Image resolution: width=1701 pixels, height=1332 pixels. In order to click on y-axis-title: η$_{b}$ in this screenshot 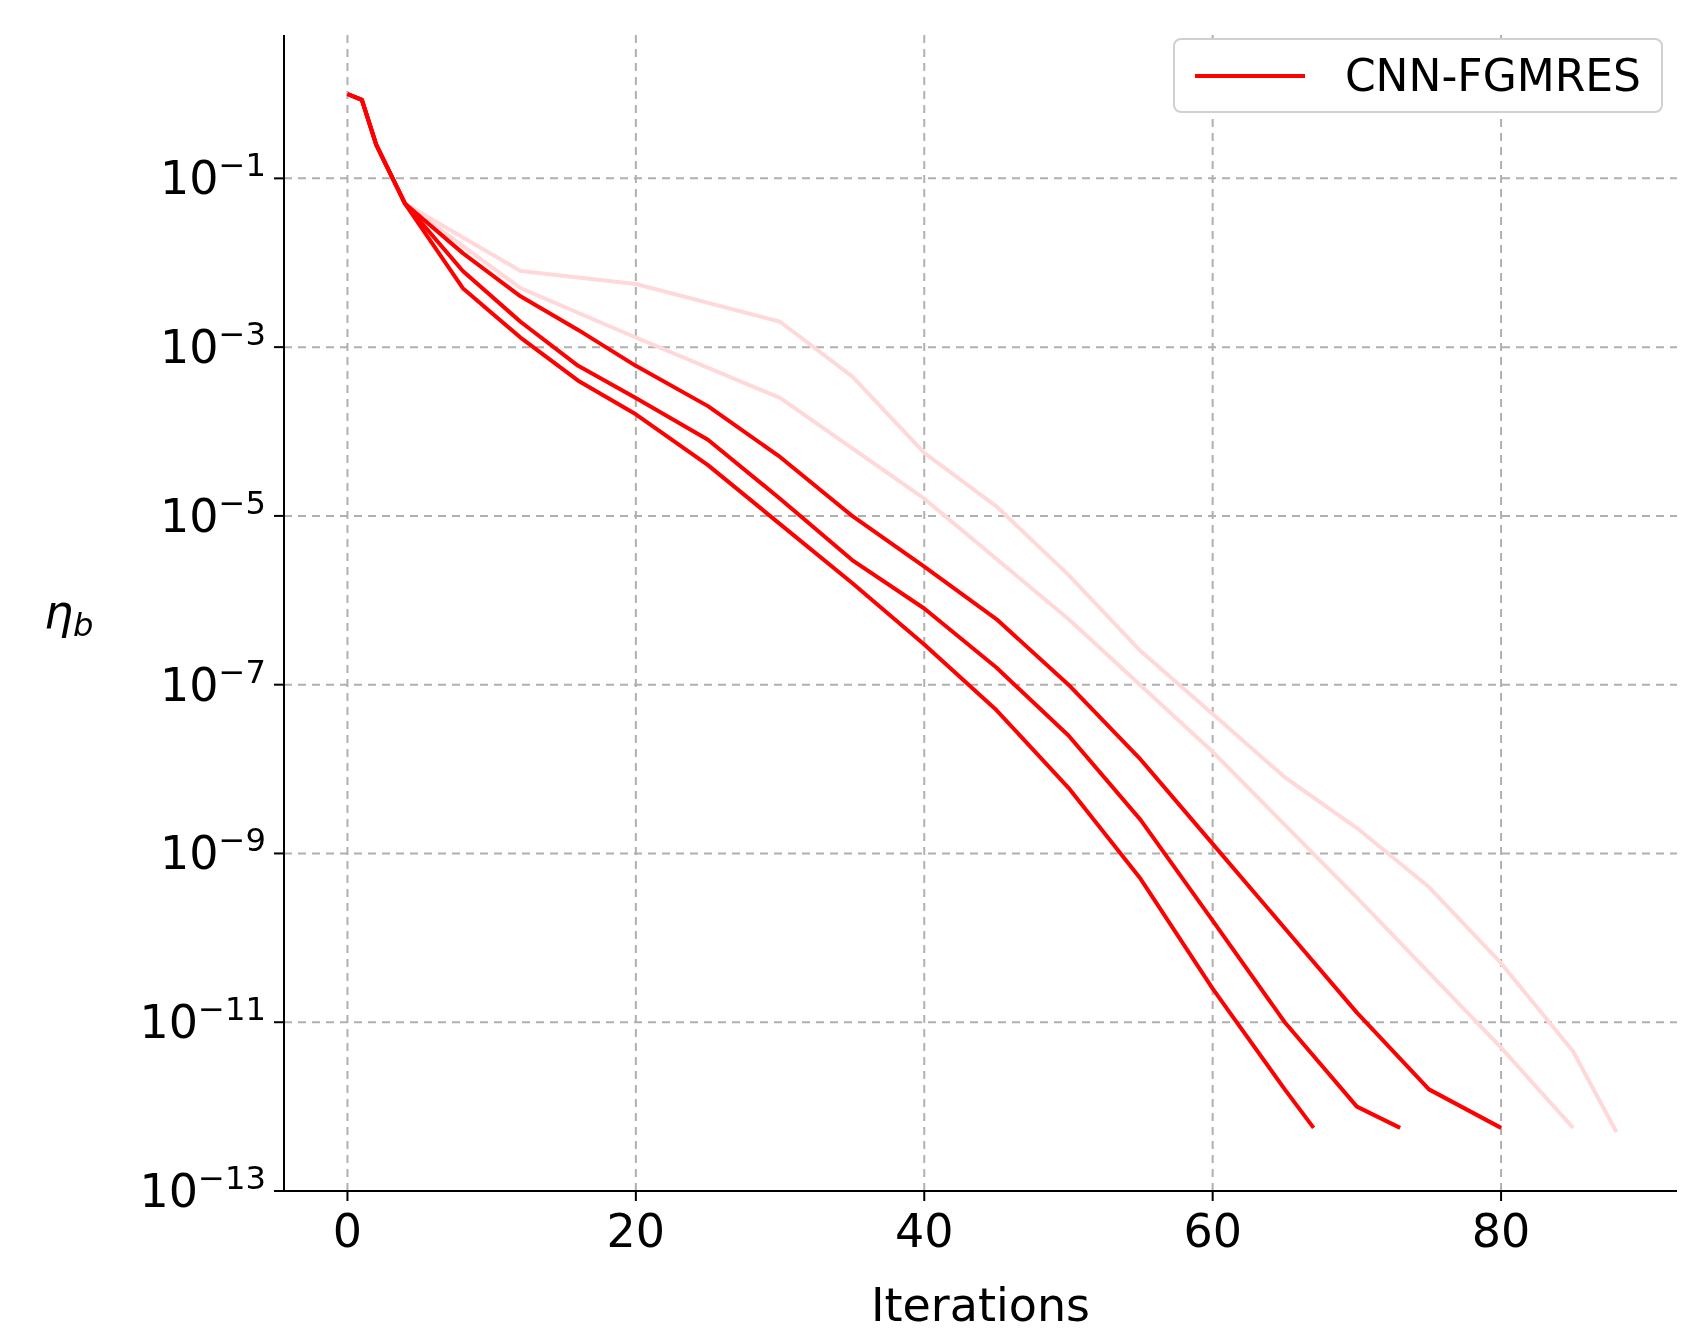, I will do `click(68, 614)`.